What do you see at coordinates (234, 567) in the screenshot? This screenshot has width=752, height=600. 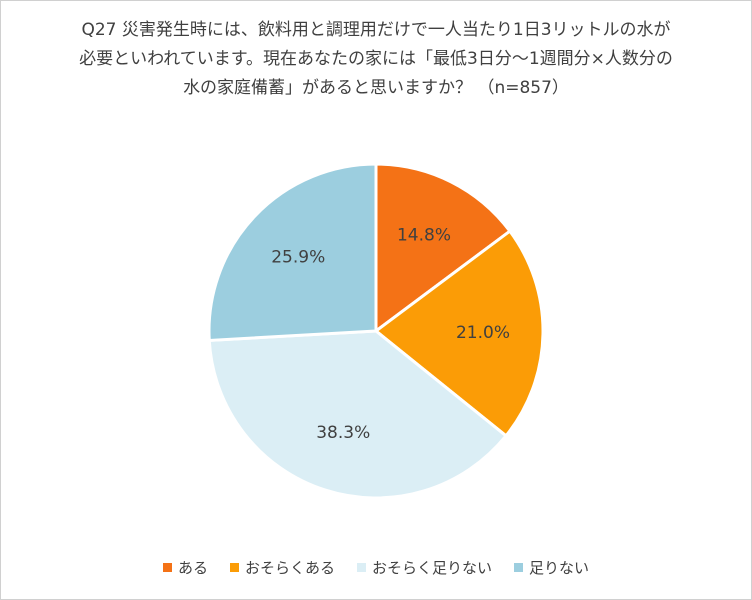 I see `legend-swatch-osoraku-aru` at bounding box center [234, 567].